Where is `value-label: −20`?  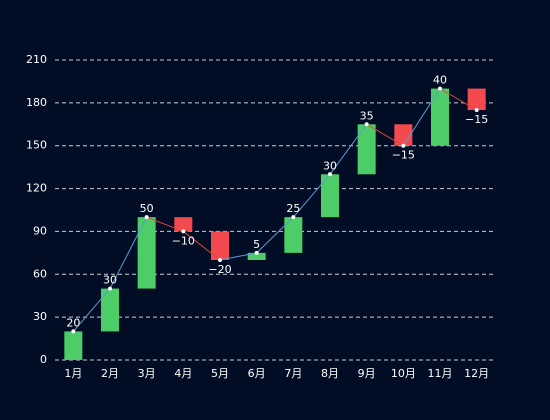
value-label: −20 is located at coordinates (219, 269).